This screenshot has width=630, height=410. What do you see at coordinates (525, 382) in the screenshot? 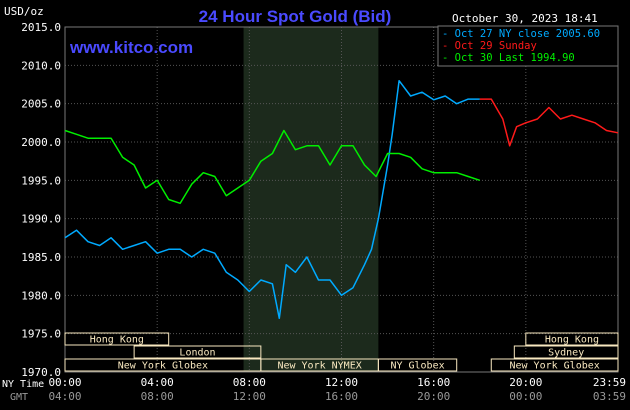
I see `x-tick-ny: 20:00` at bounding box center [525, 382].